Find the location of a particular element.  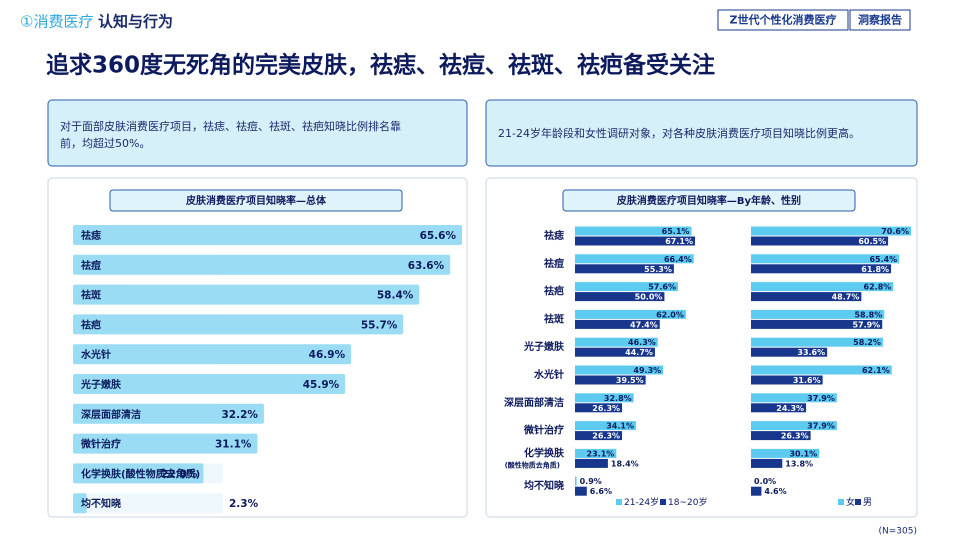

legend-label: 男 is located at coordinates (867, 502).